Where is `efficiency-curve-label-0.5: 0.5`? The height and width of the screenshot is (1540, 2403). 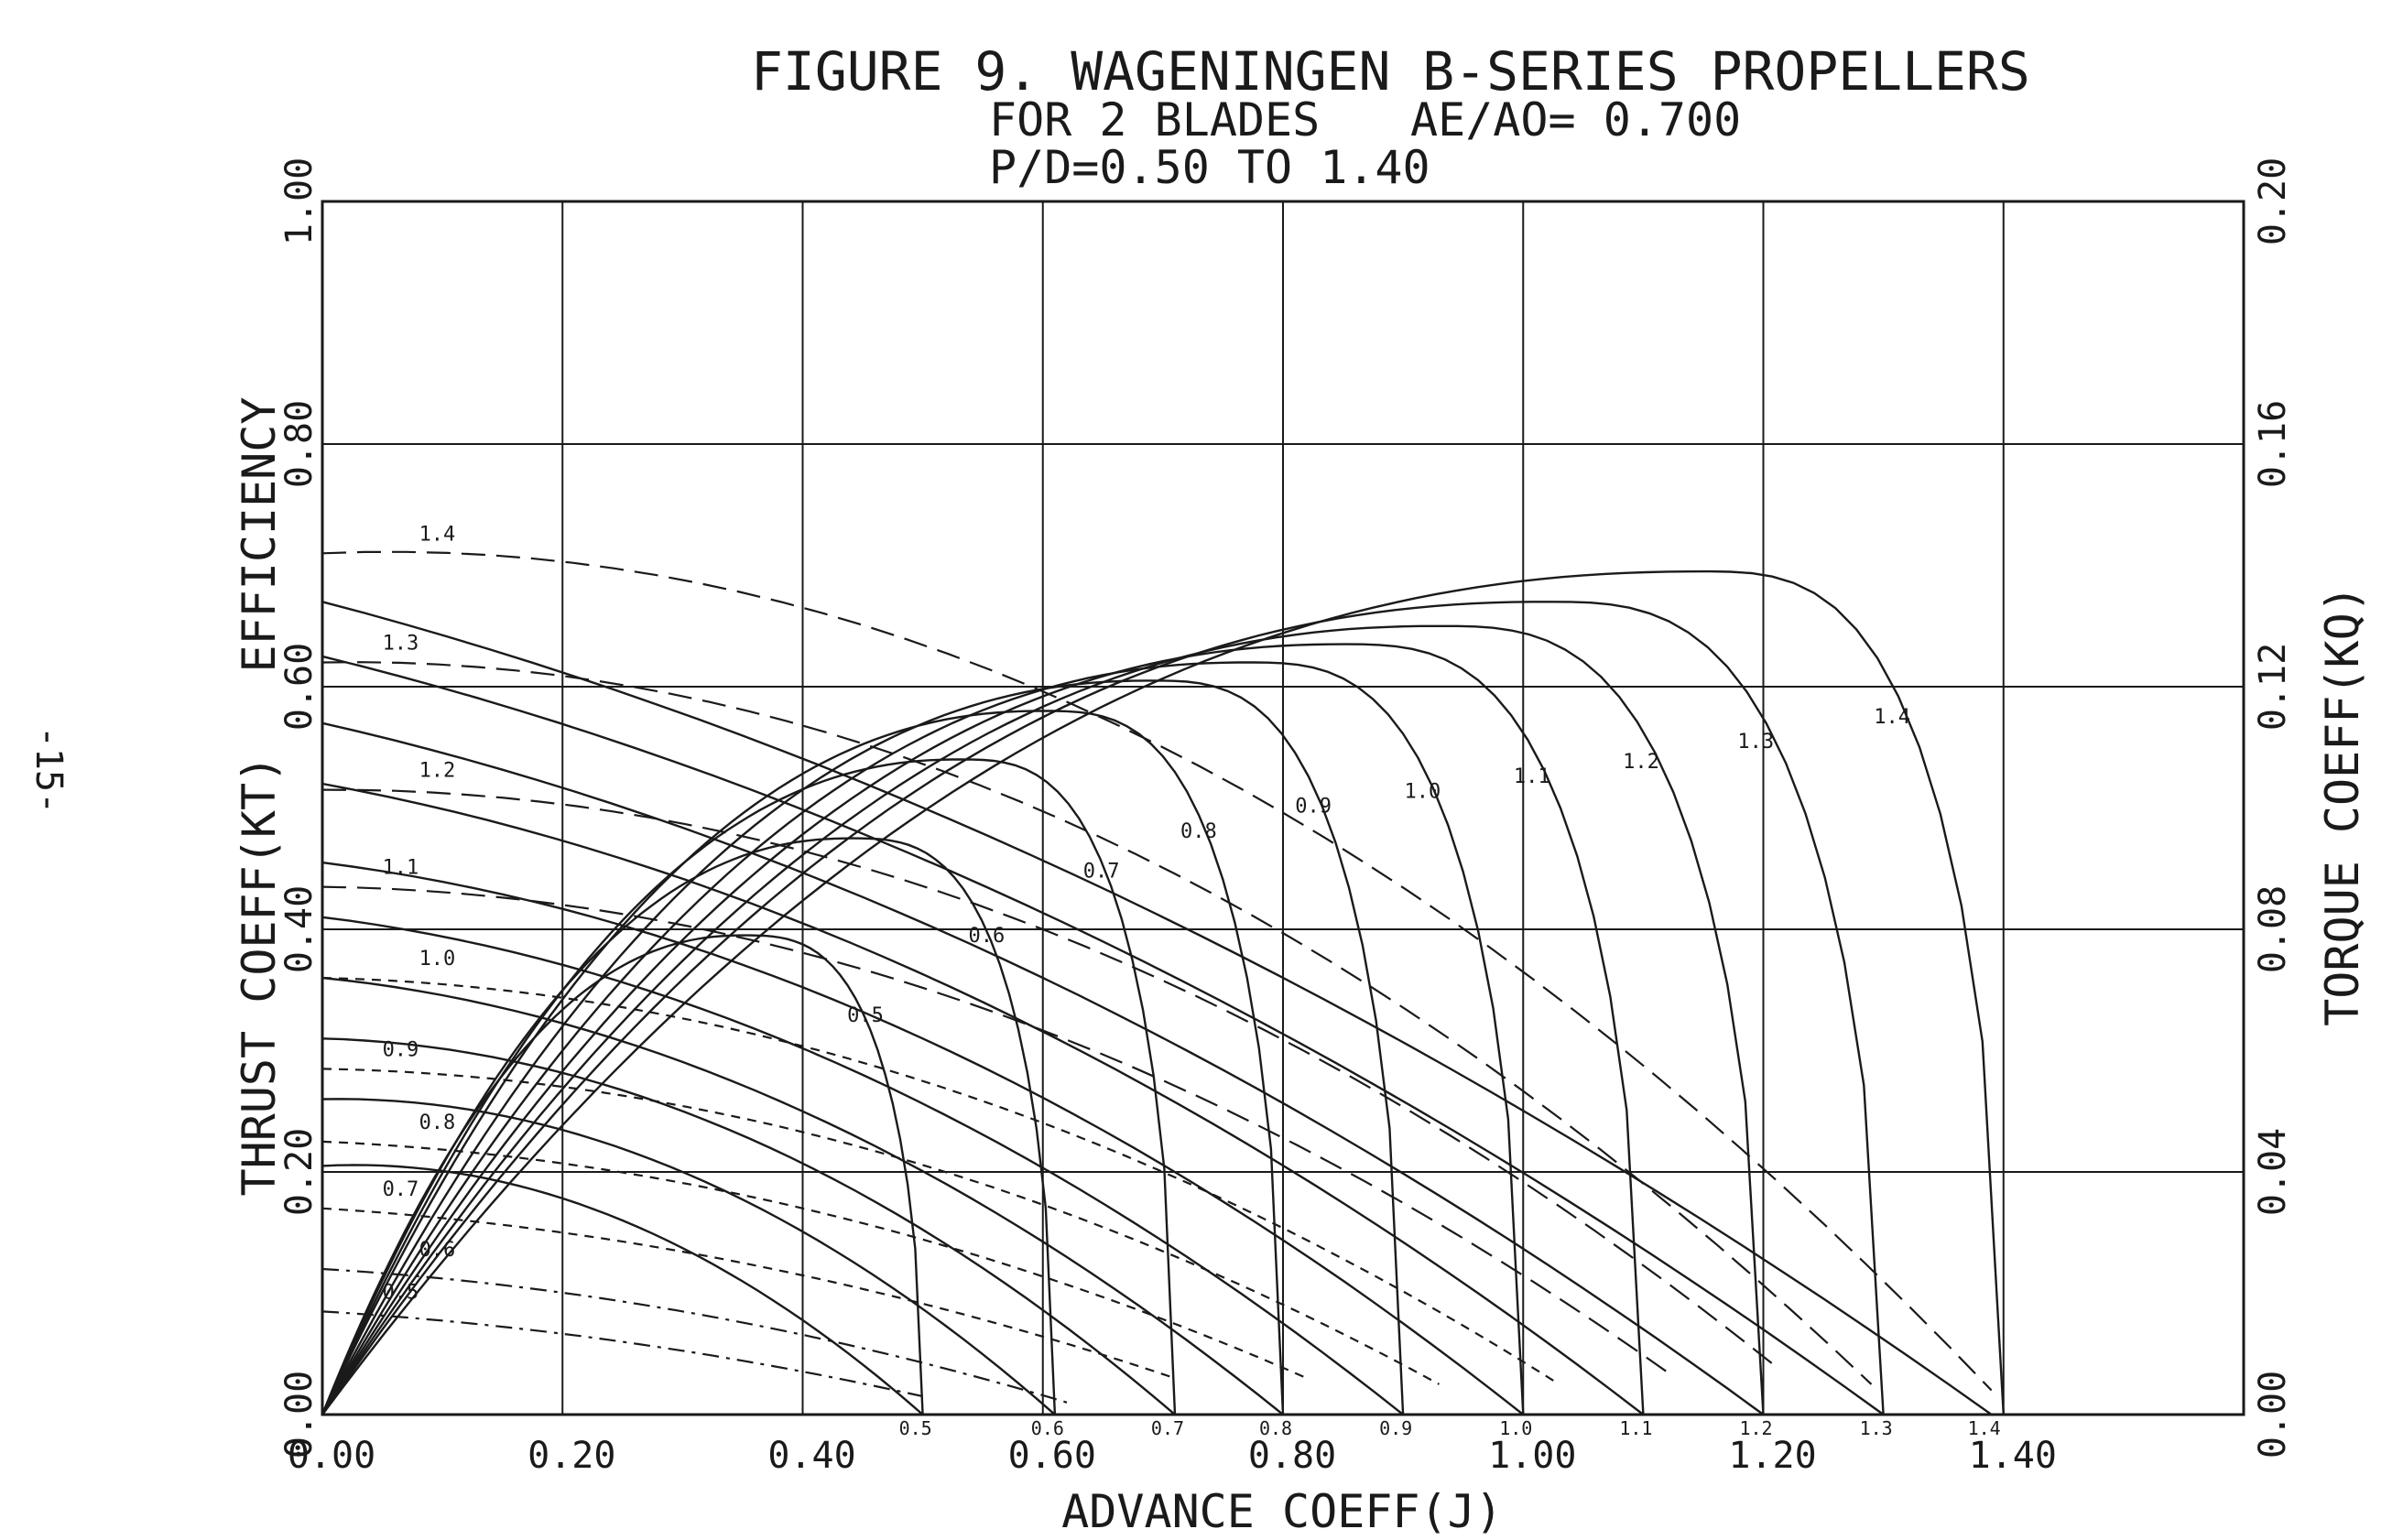 efficiency-curve-label-0.5: 0.5 is located at coordinates (865, 1015).